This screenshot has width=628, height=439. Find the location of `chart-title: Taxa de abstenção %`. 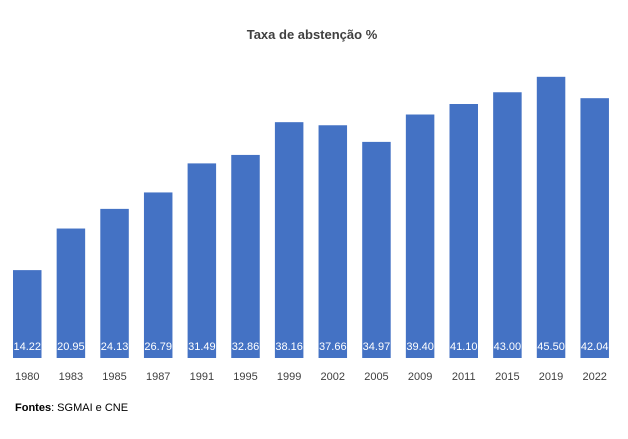

chart-title: Taxa de abstenção % is located at coordinates (312, 34).